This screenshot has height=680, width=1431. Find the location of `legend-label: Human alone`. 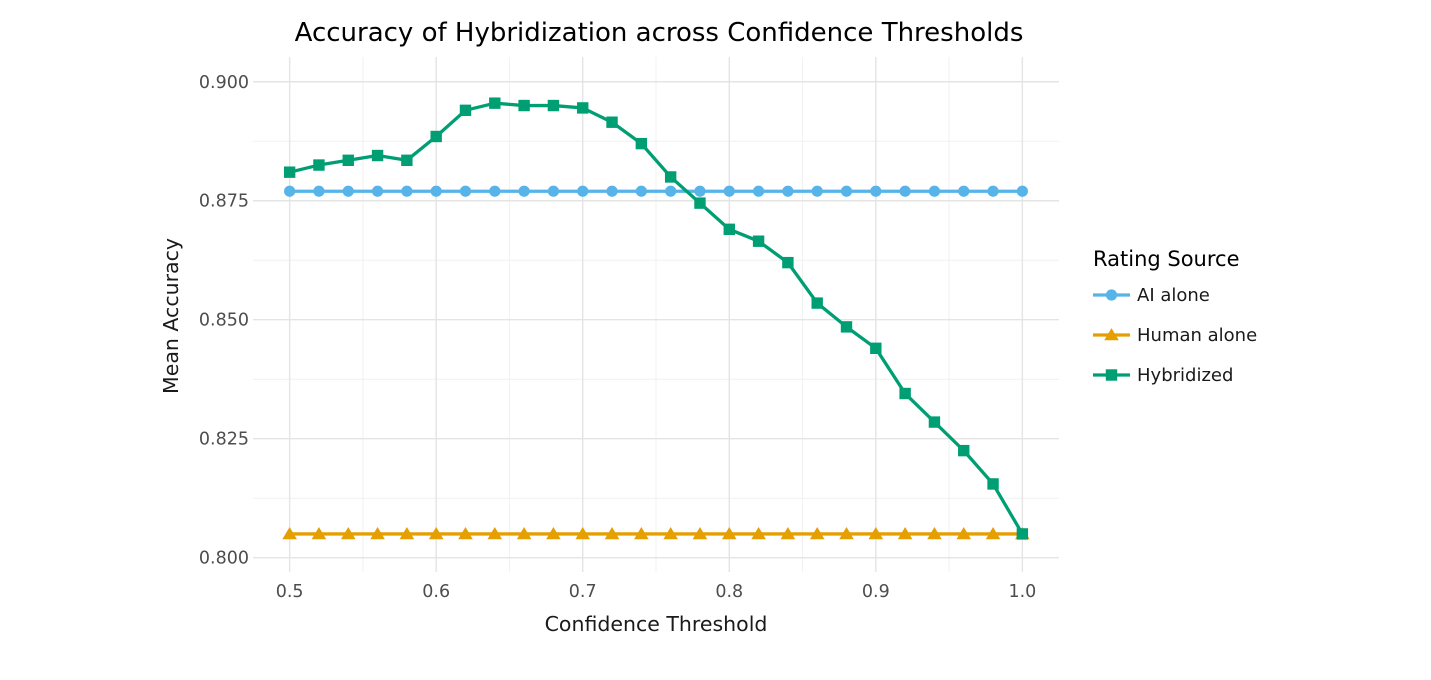

legend-label: Human alone is located at coordinates (1197, 335).